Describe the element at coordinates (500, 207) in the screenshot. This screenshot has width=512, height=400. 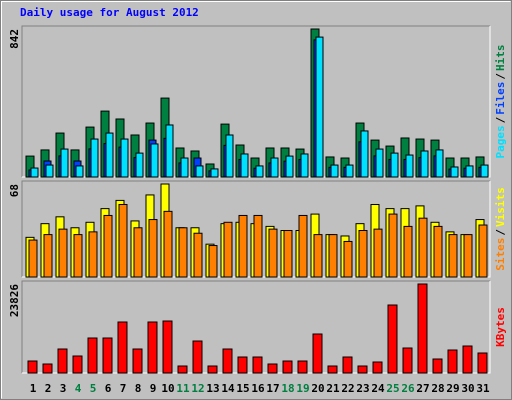
I see `legend-entry: Visits` at that location.